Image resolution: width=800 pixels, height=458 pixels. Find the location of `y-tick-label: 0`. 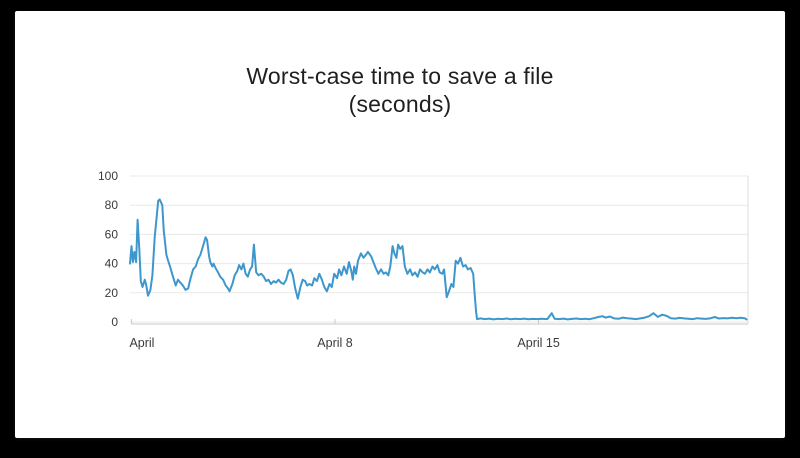

y-tick-label: 0 is located at coordinates (114, 322).